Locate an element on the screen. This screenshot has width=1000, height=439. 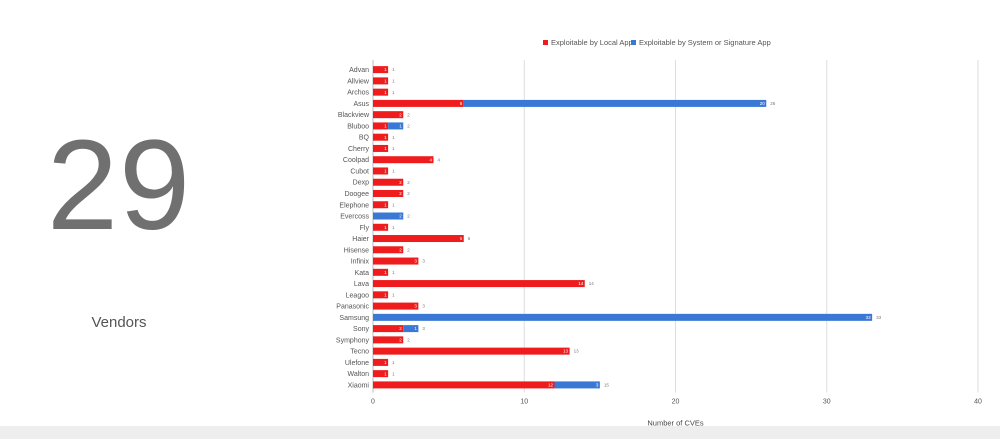
category-label: Kata is located at coordinates (362, 273).